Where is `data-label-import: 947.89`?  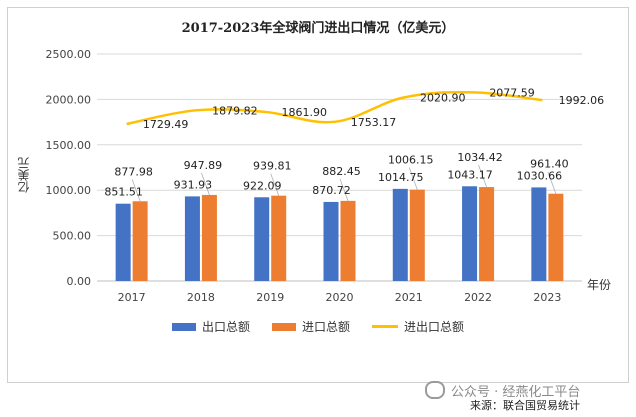
data-label-import: 947.89 is located at coordinates (203, 165).